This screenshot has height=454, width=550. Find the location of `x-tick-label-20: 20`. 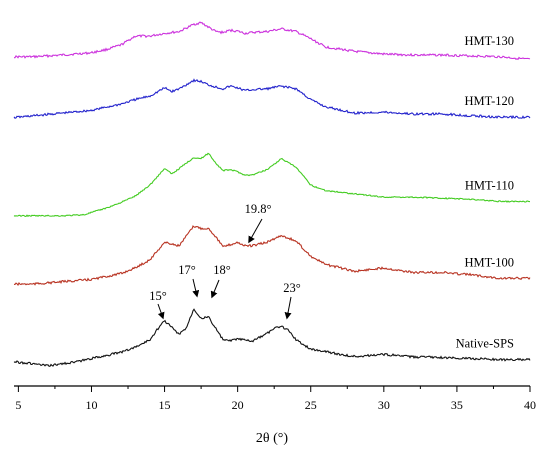

x-tick-label-20: 20 is located at coordinates (238, 405).